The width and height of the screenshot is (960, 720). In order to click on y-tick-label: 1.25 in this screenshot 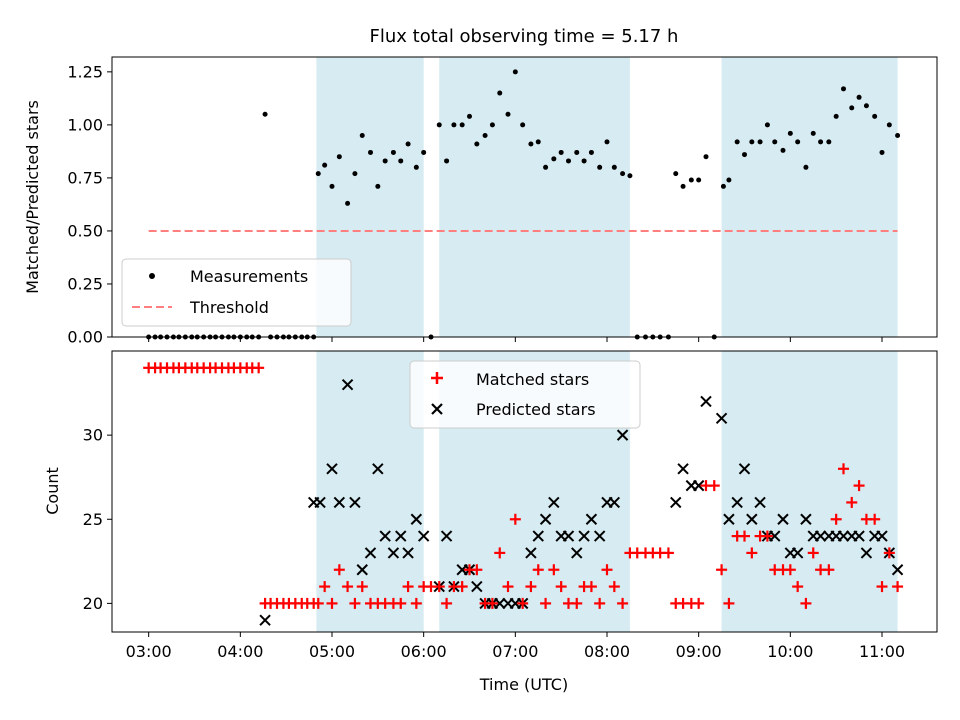, I will do `click(85, 71)`.